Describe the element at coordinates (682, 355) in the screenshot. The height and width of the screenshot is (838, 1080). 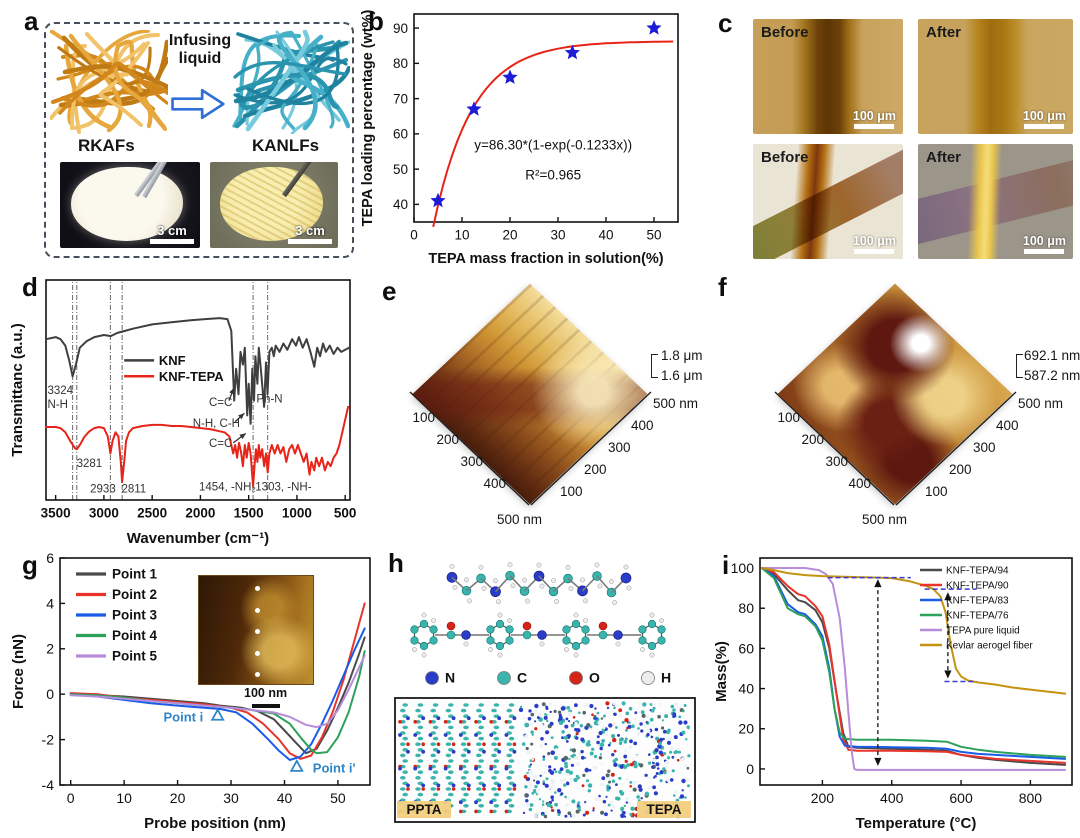
I see `z-max-label: 1.8 μm` at that location.